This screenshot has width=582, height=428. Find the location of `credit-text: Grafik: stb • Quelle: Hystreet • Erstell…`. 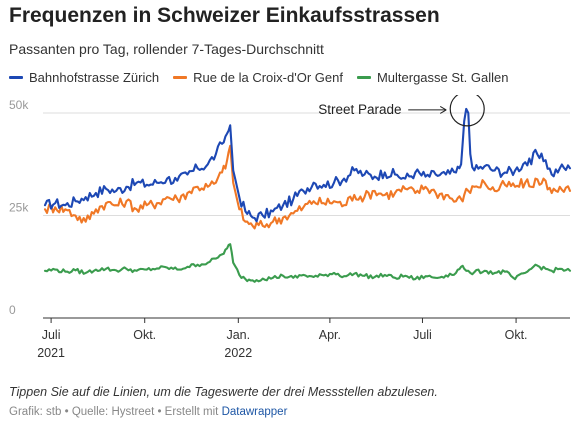

credit-text: Grafik: stb • Quelle: Hystreet • Erstell… is located at coordinates (115, 412).